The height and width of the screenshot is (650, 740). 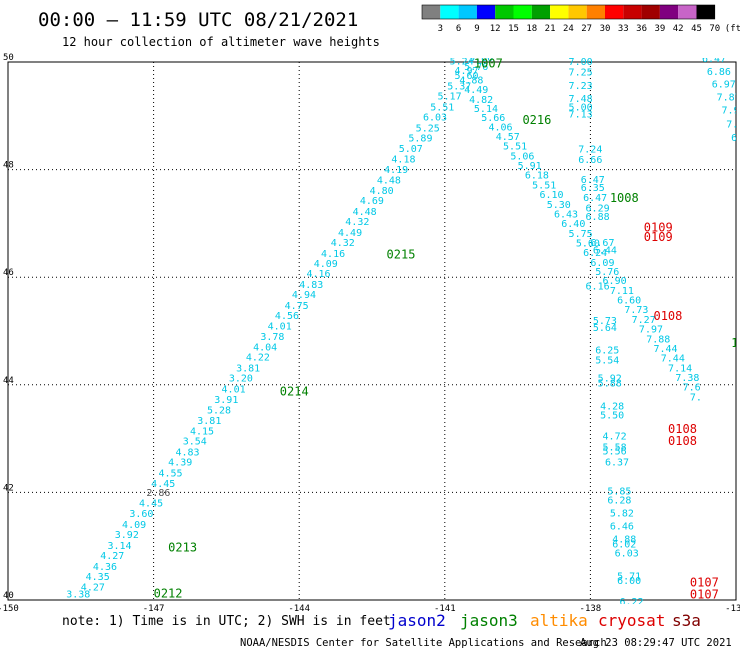 What do you see at coordinates (134, 525) in the screenshot?
I see `swh-value: 4.09` at bounding box center [134, 525].